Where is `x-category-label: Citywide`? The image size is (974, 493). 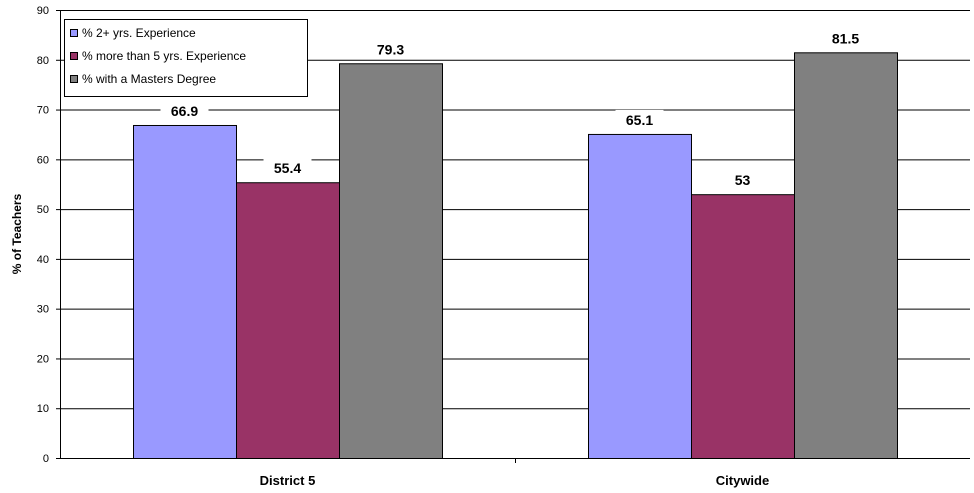 x-category-label: Citywide is located at coordinates (742, 480).